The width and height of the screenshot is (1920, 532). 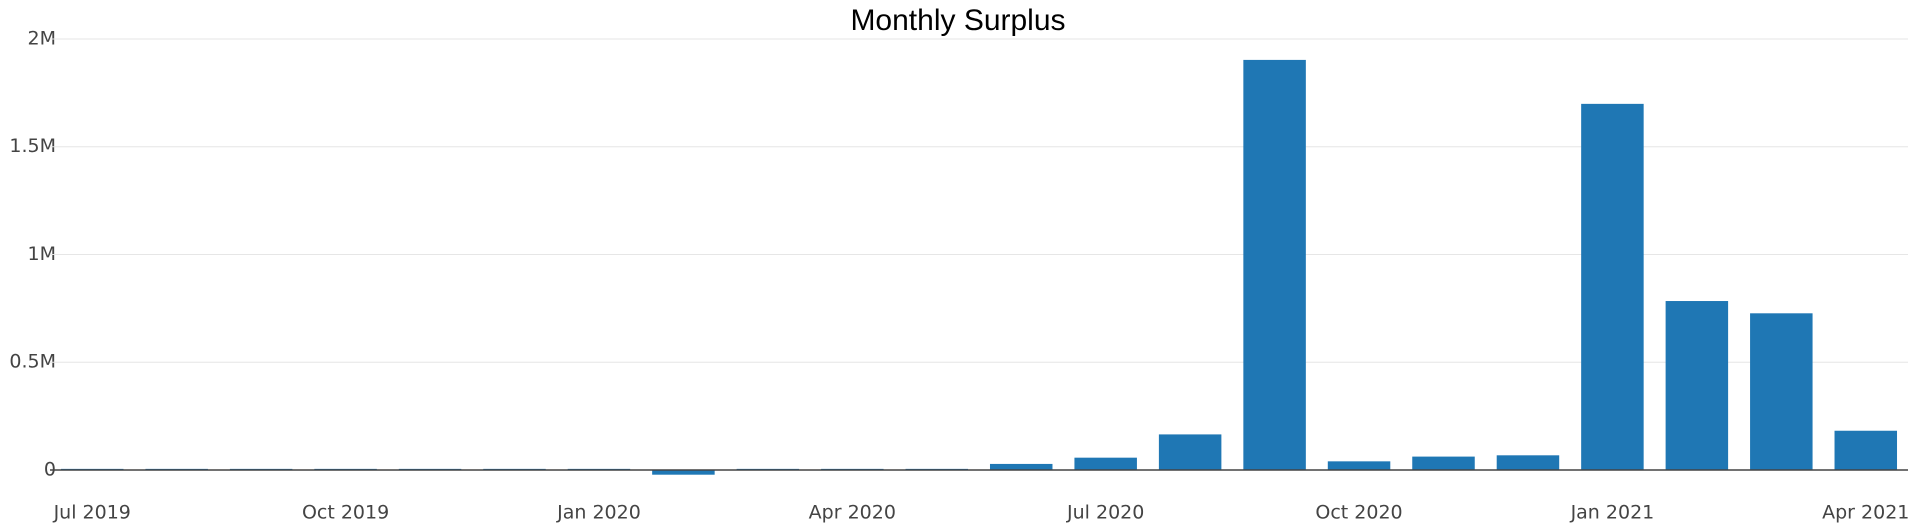 What do you see at coordinates (1105, 513) in the screenshot?
I see `x-tick-label: Jul 2020` at bounding box center [1105, 513].